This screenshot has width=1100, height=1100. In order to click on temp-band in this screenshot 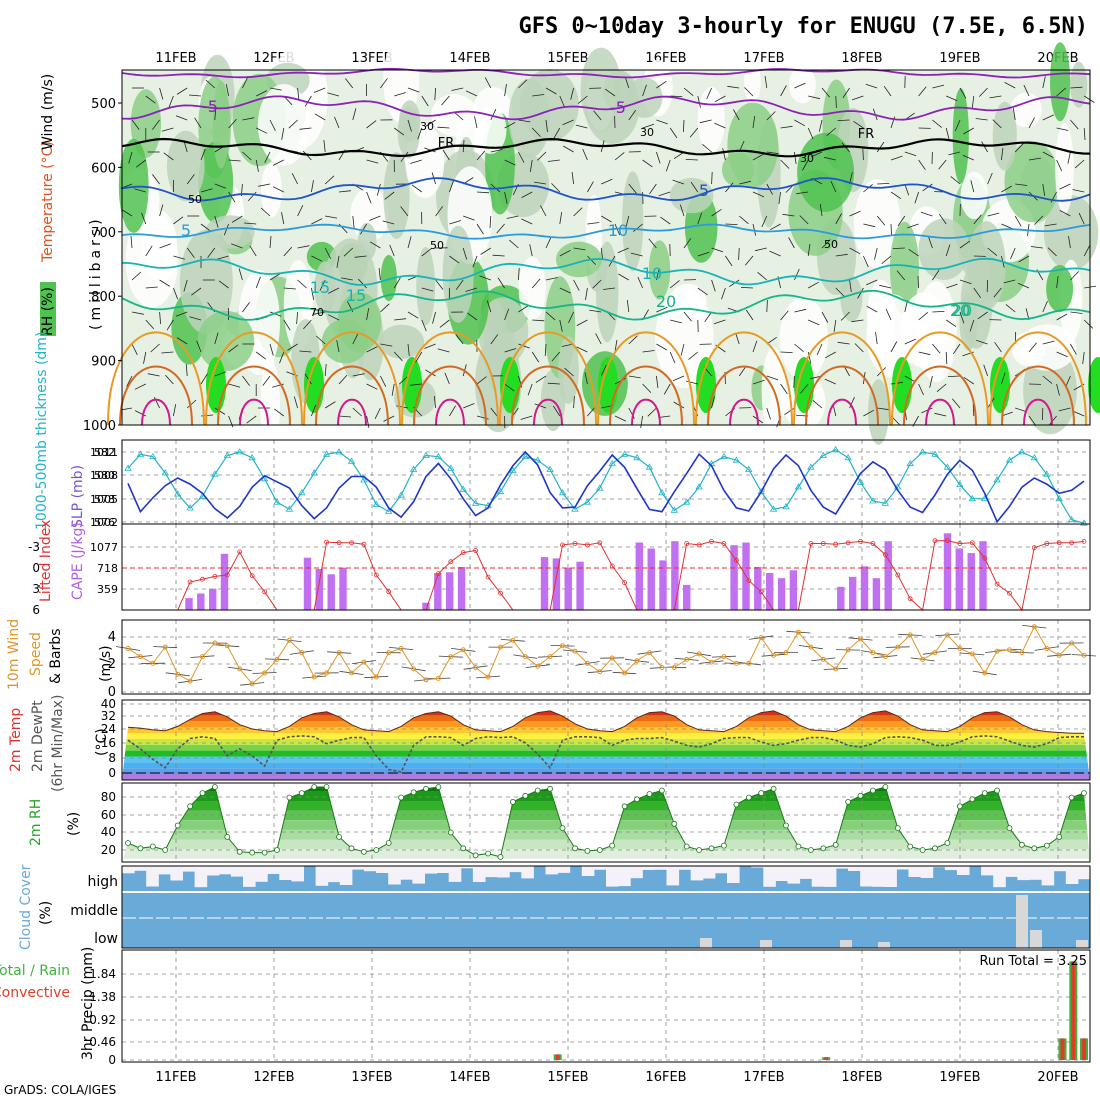, I will do `click(606, 724)`.